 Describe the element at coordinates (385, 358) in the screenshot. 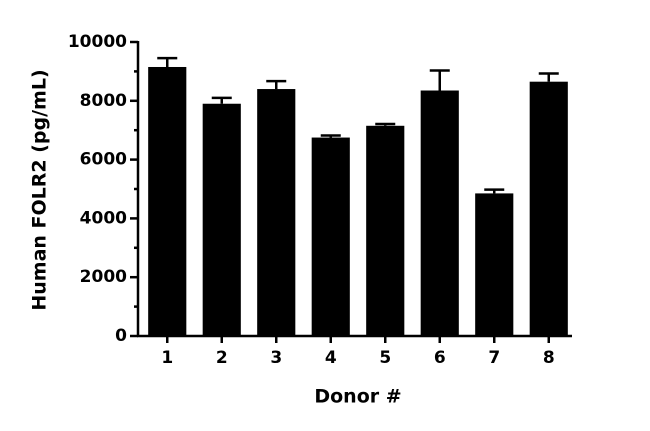

I see `x-tick-label: 5` at that location.